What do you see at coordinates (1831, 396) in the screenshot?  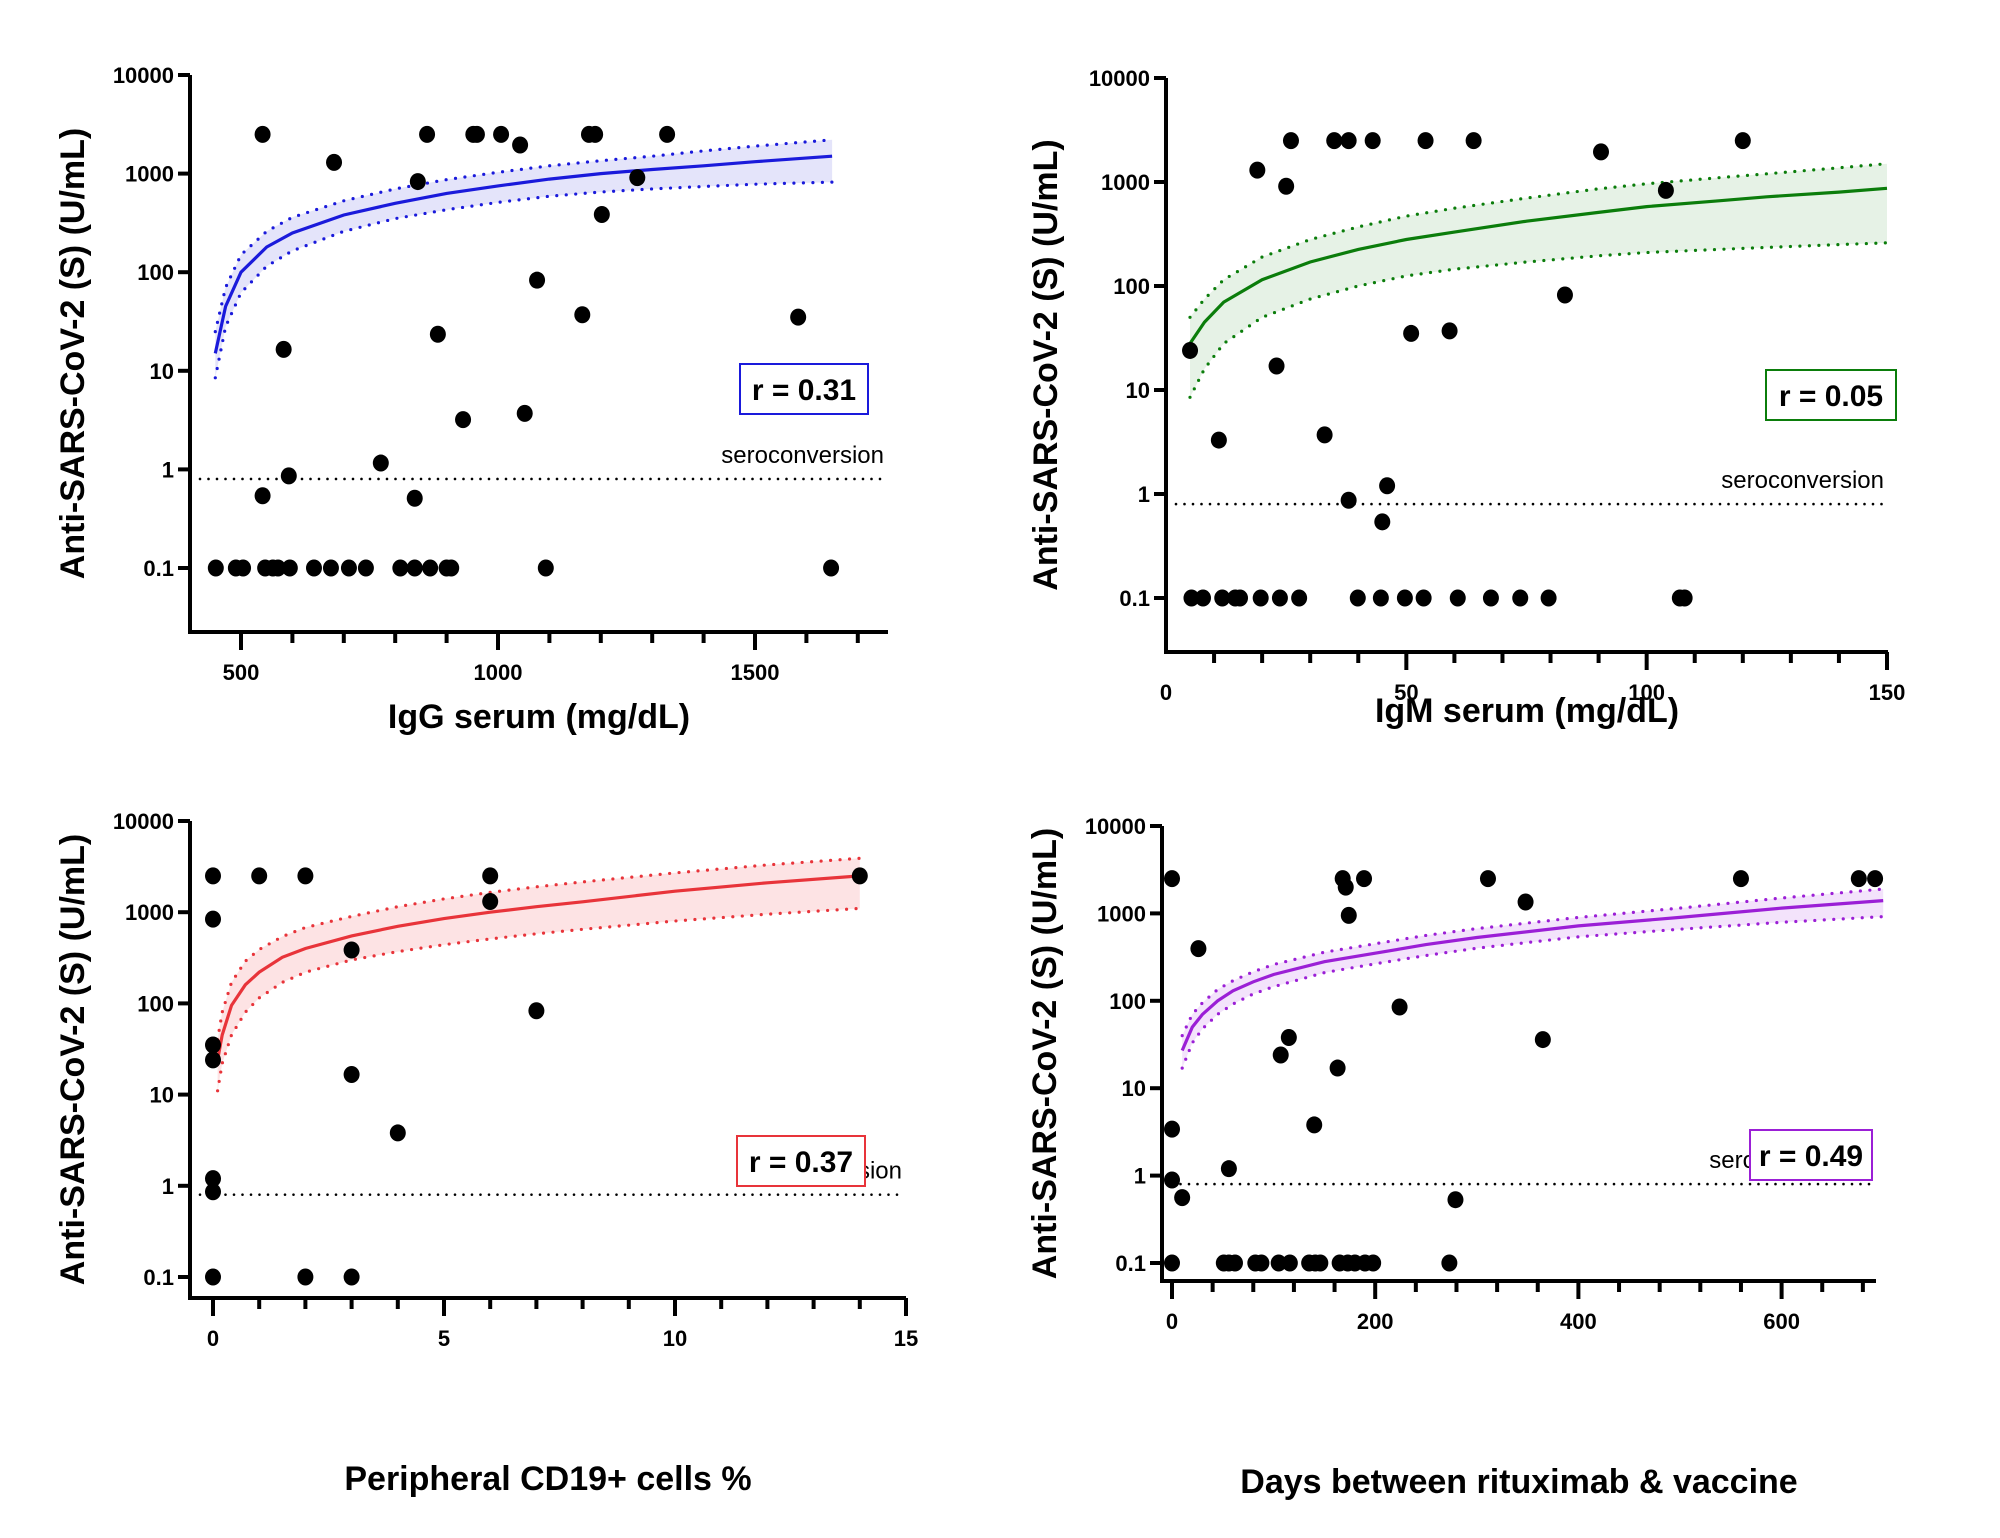 I see `correlation-label: r = 0.05` at bounding box center [1831, 396].